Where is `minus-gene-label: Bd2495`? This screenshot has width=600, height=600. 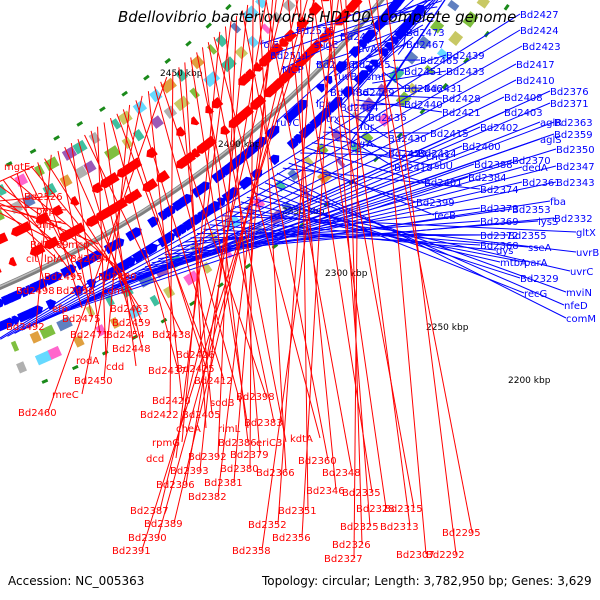
minus-gene-label: Bd2495 is located at coordinates (63, 277).